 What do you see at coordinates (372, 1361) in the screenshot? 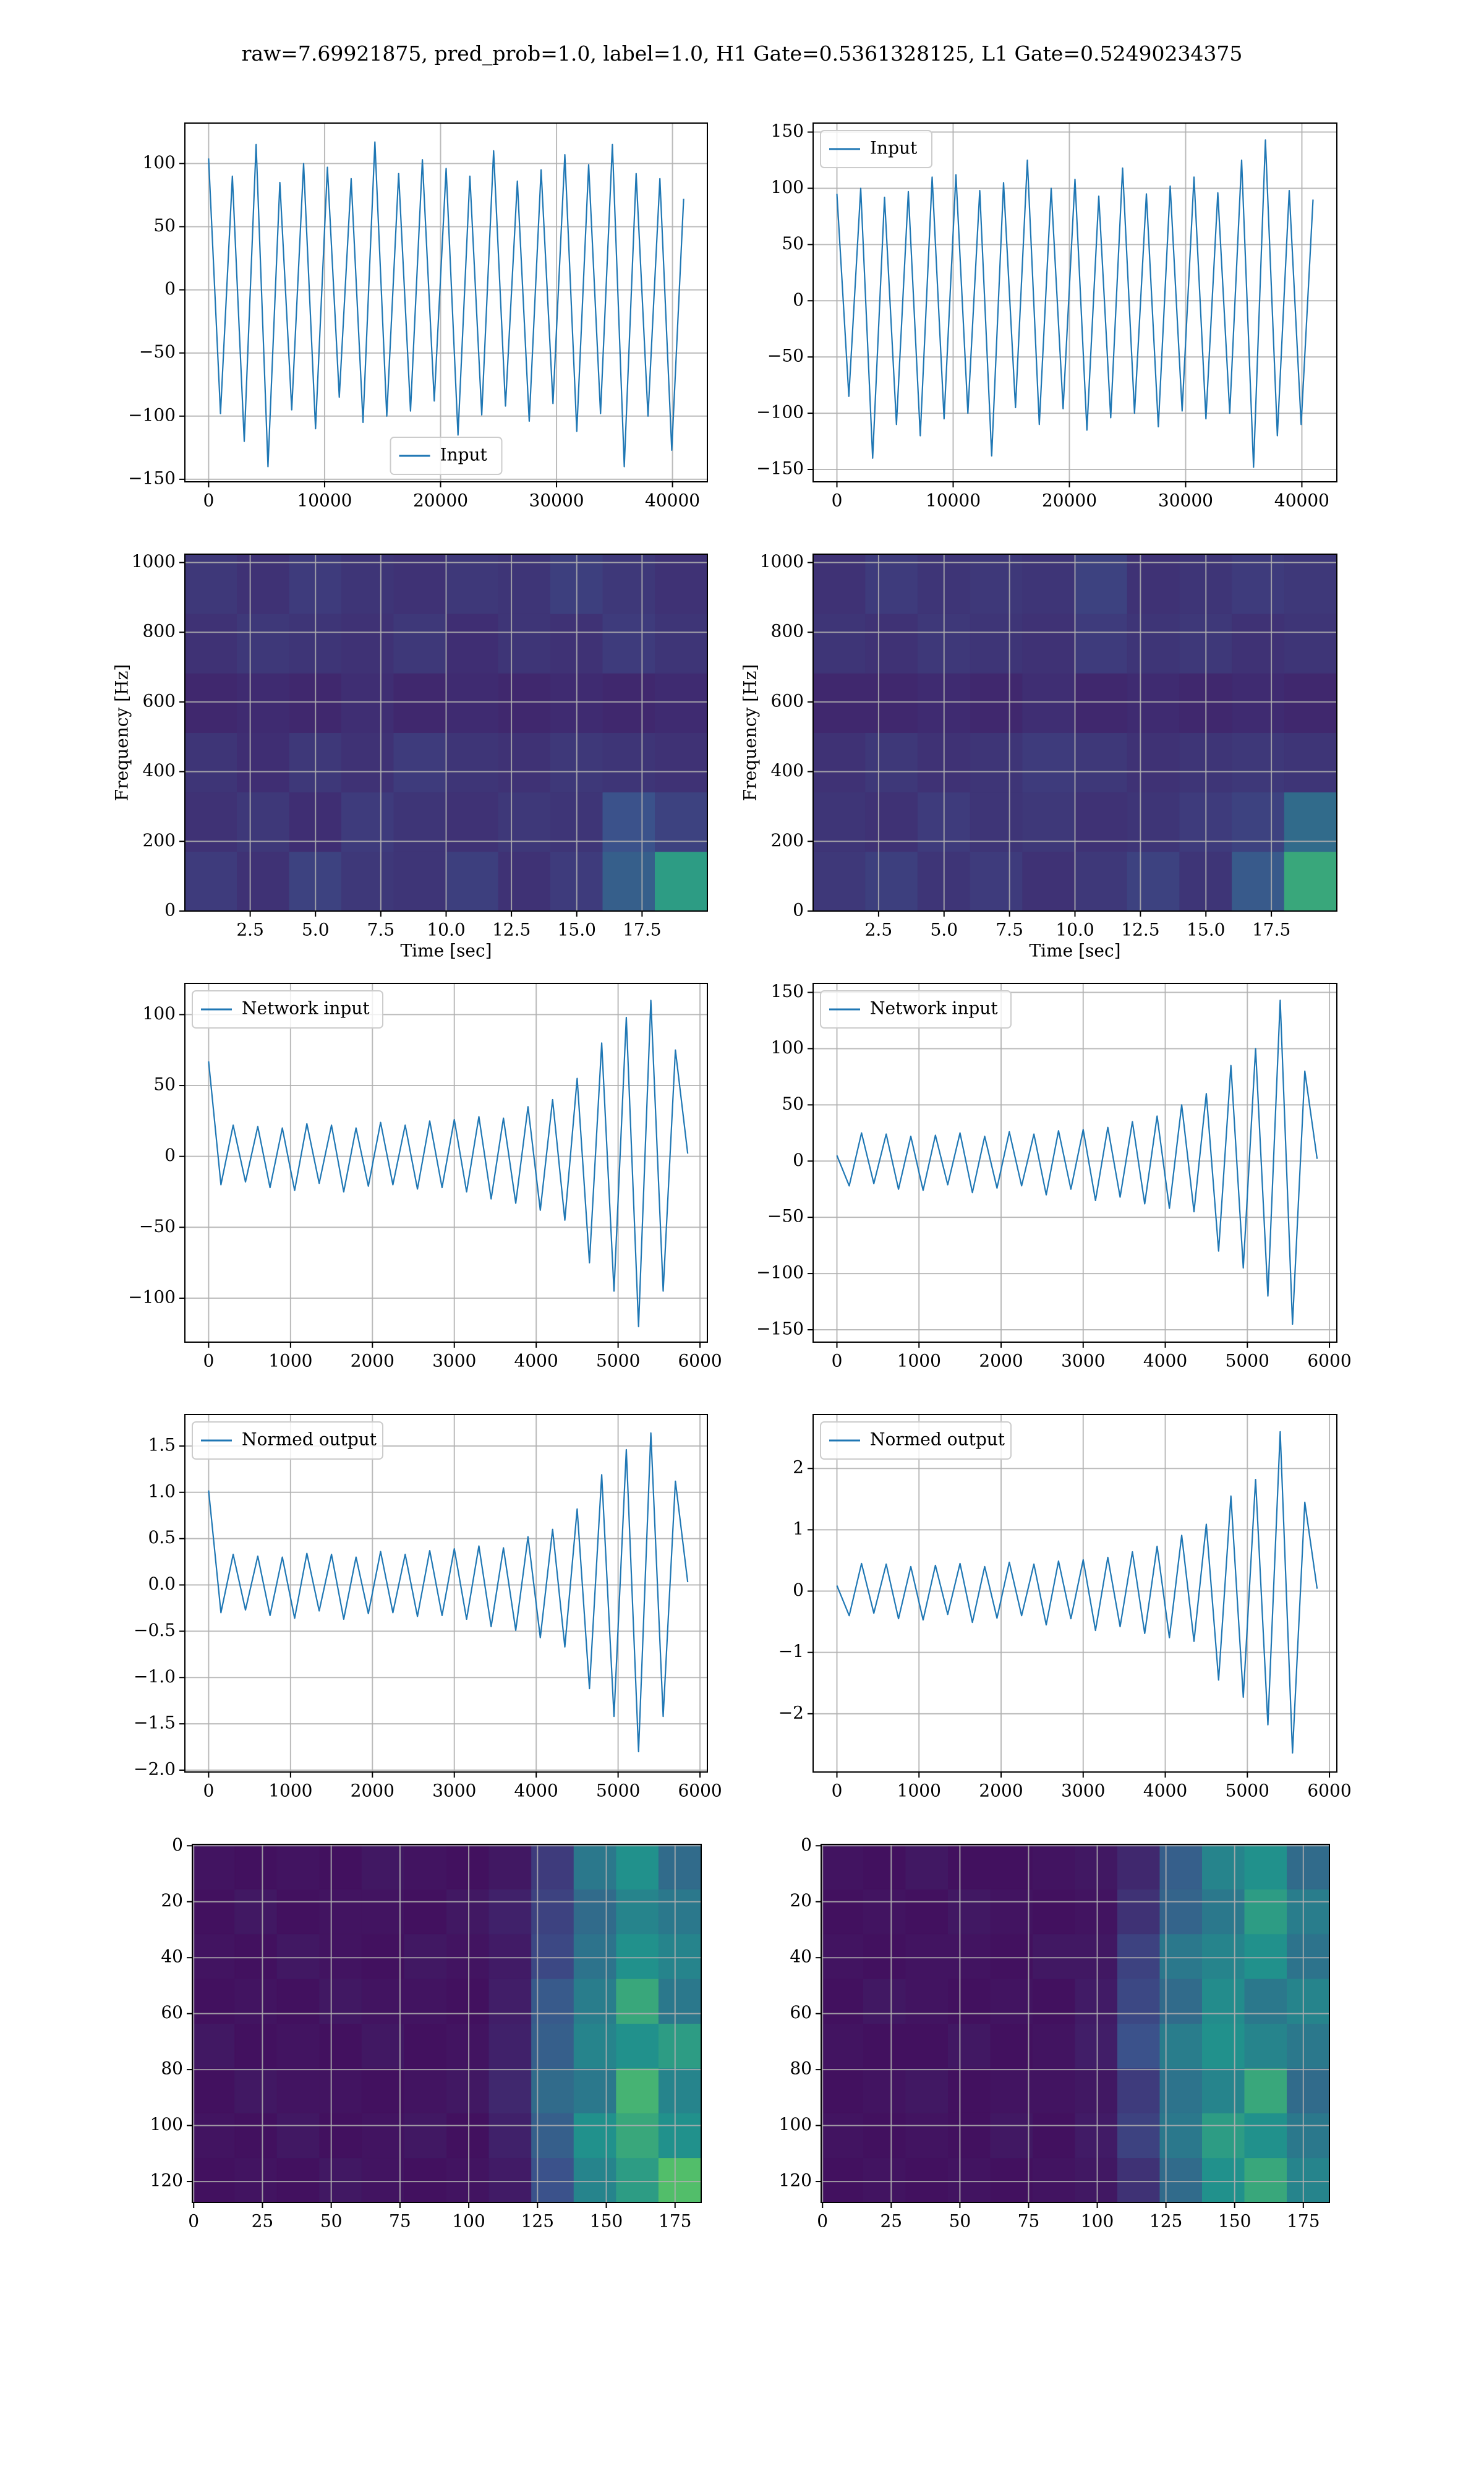
I see `x-tick-label: 2000` at bounding box center [372, 1361].